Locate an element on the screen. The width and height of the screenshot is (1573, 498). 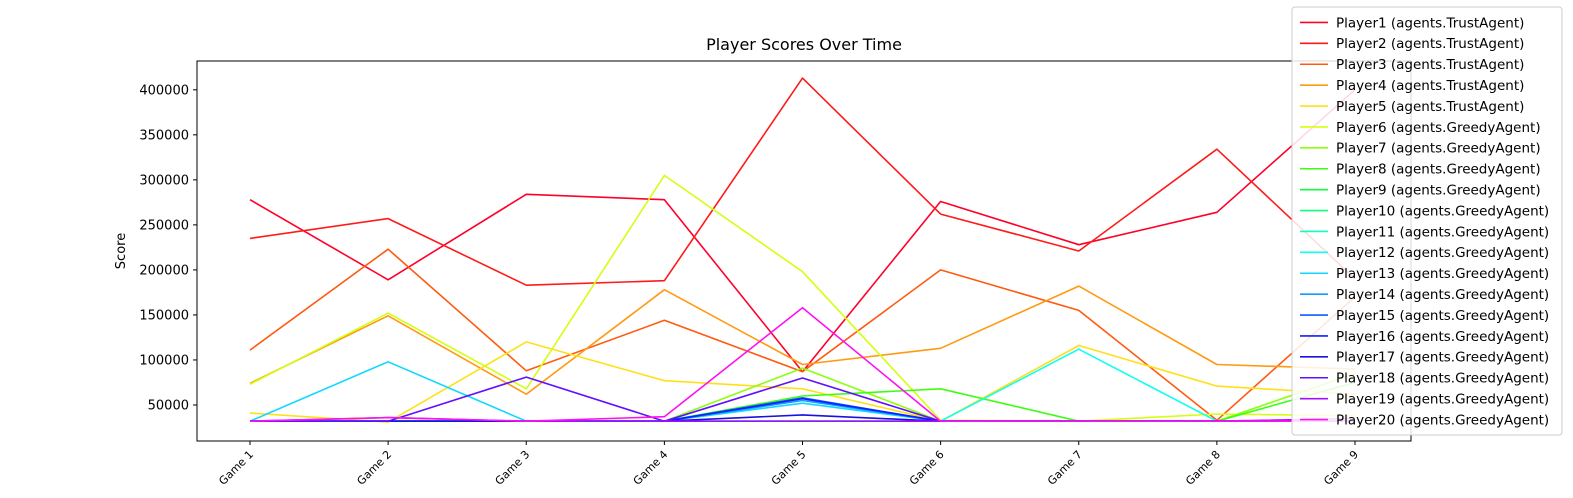
legend-label: Player11 (agents.GreedyAgent) is located at coordinates (1442, 232).